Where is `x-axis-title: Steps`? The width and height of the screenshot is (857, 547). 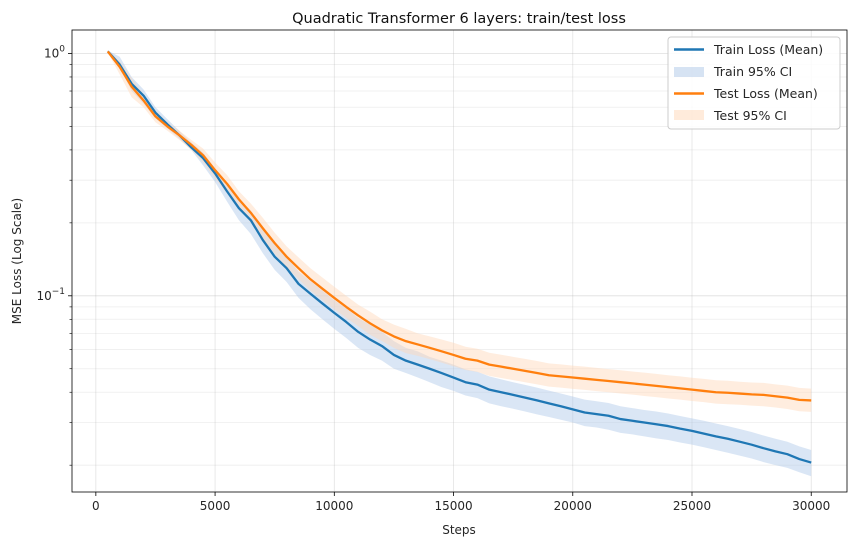
x-axis-title: Steps is located at coordinates (459, 530).